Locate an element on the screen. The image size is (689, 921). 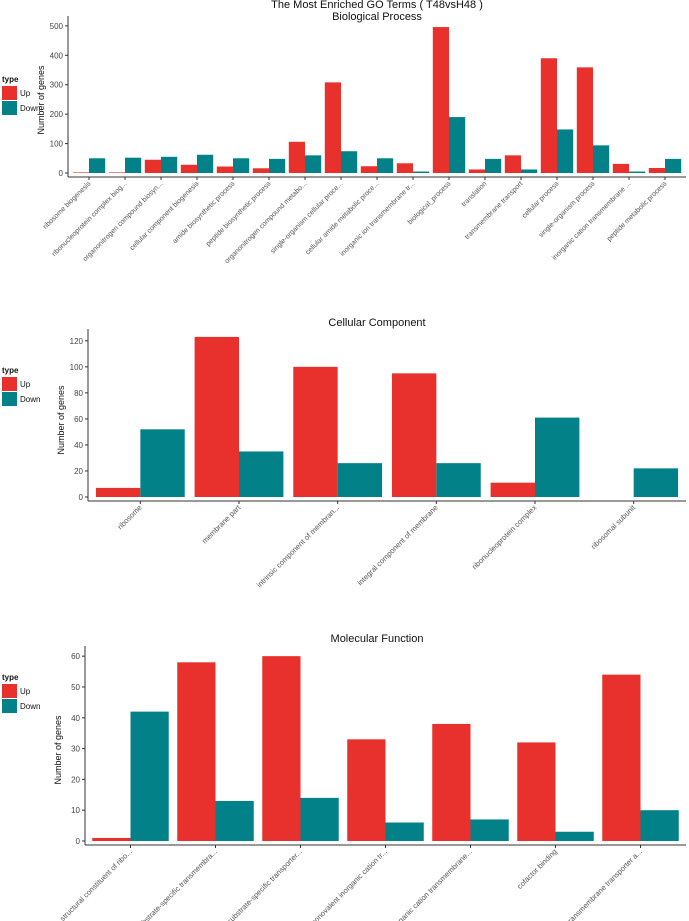
x-tick-label: ribosome is located at coordinates (130, 517).